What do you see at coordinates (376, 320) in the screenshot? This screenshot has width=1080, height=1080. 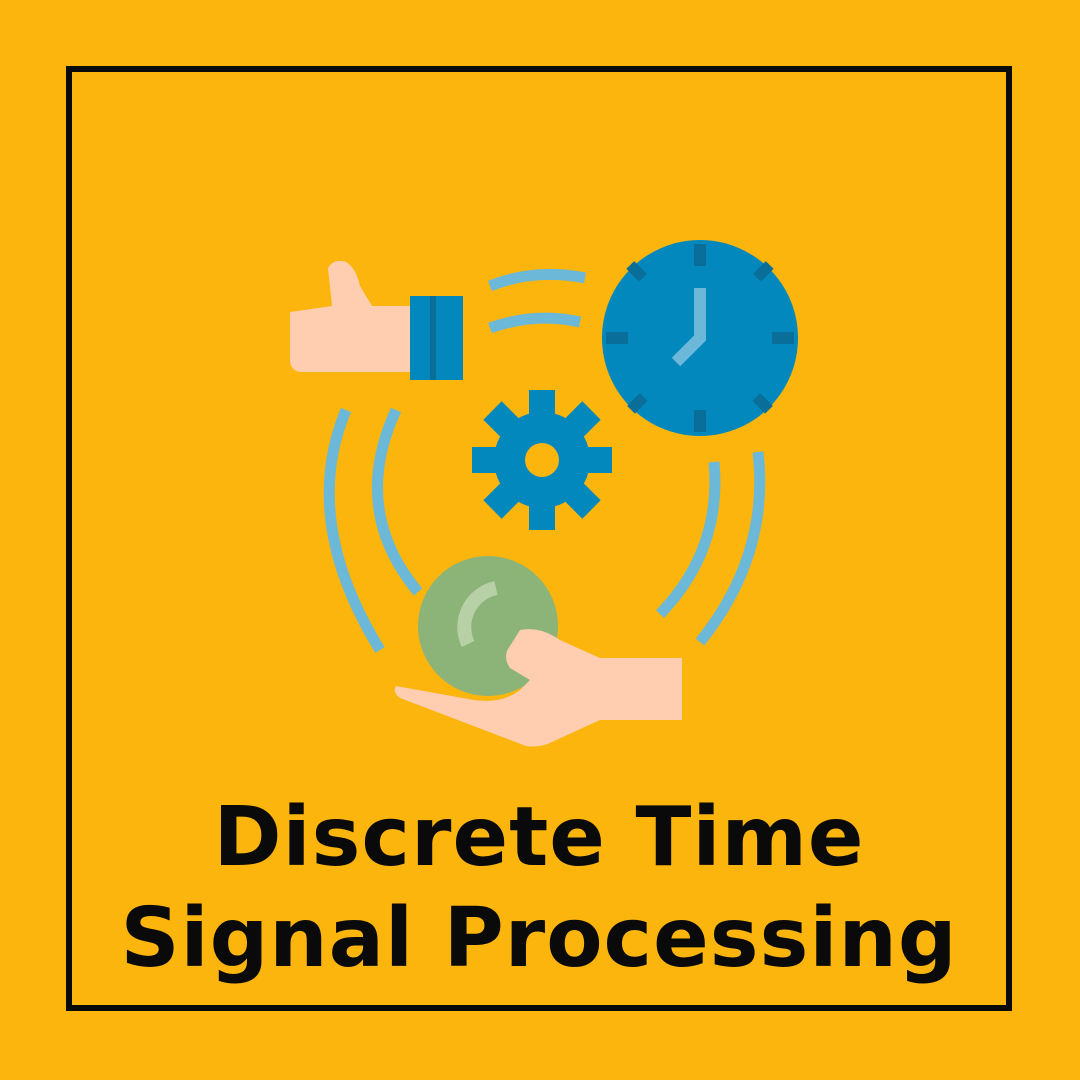 I see `thumbs-up-hand-icon` at bounding box center [376, 320].